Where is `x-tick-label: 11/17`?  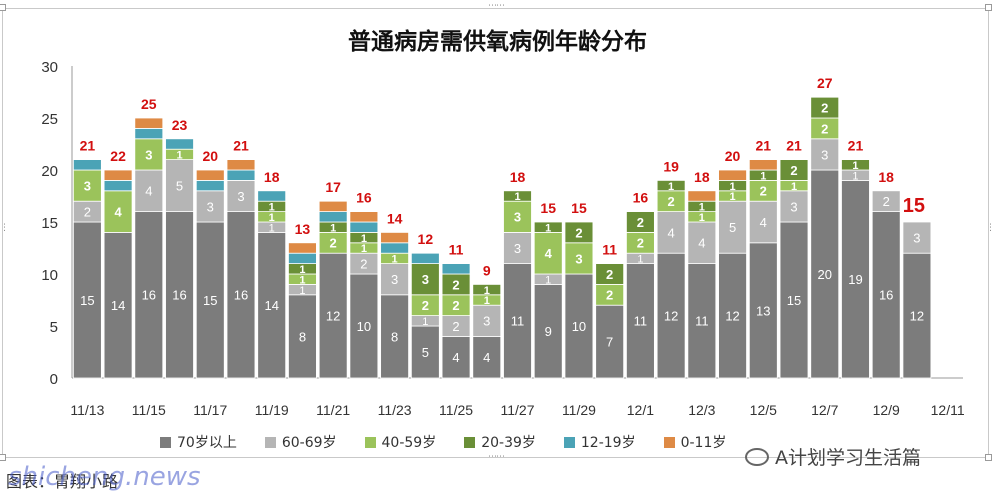
x-tick-label: 11/17 is located at coordinates (210, 410).